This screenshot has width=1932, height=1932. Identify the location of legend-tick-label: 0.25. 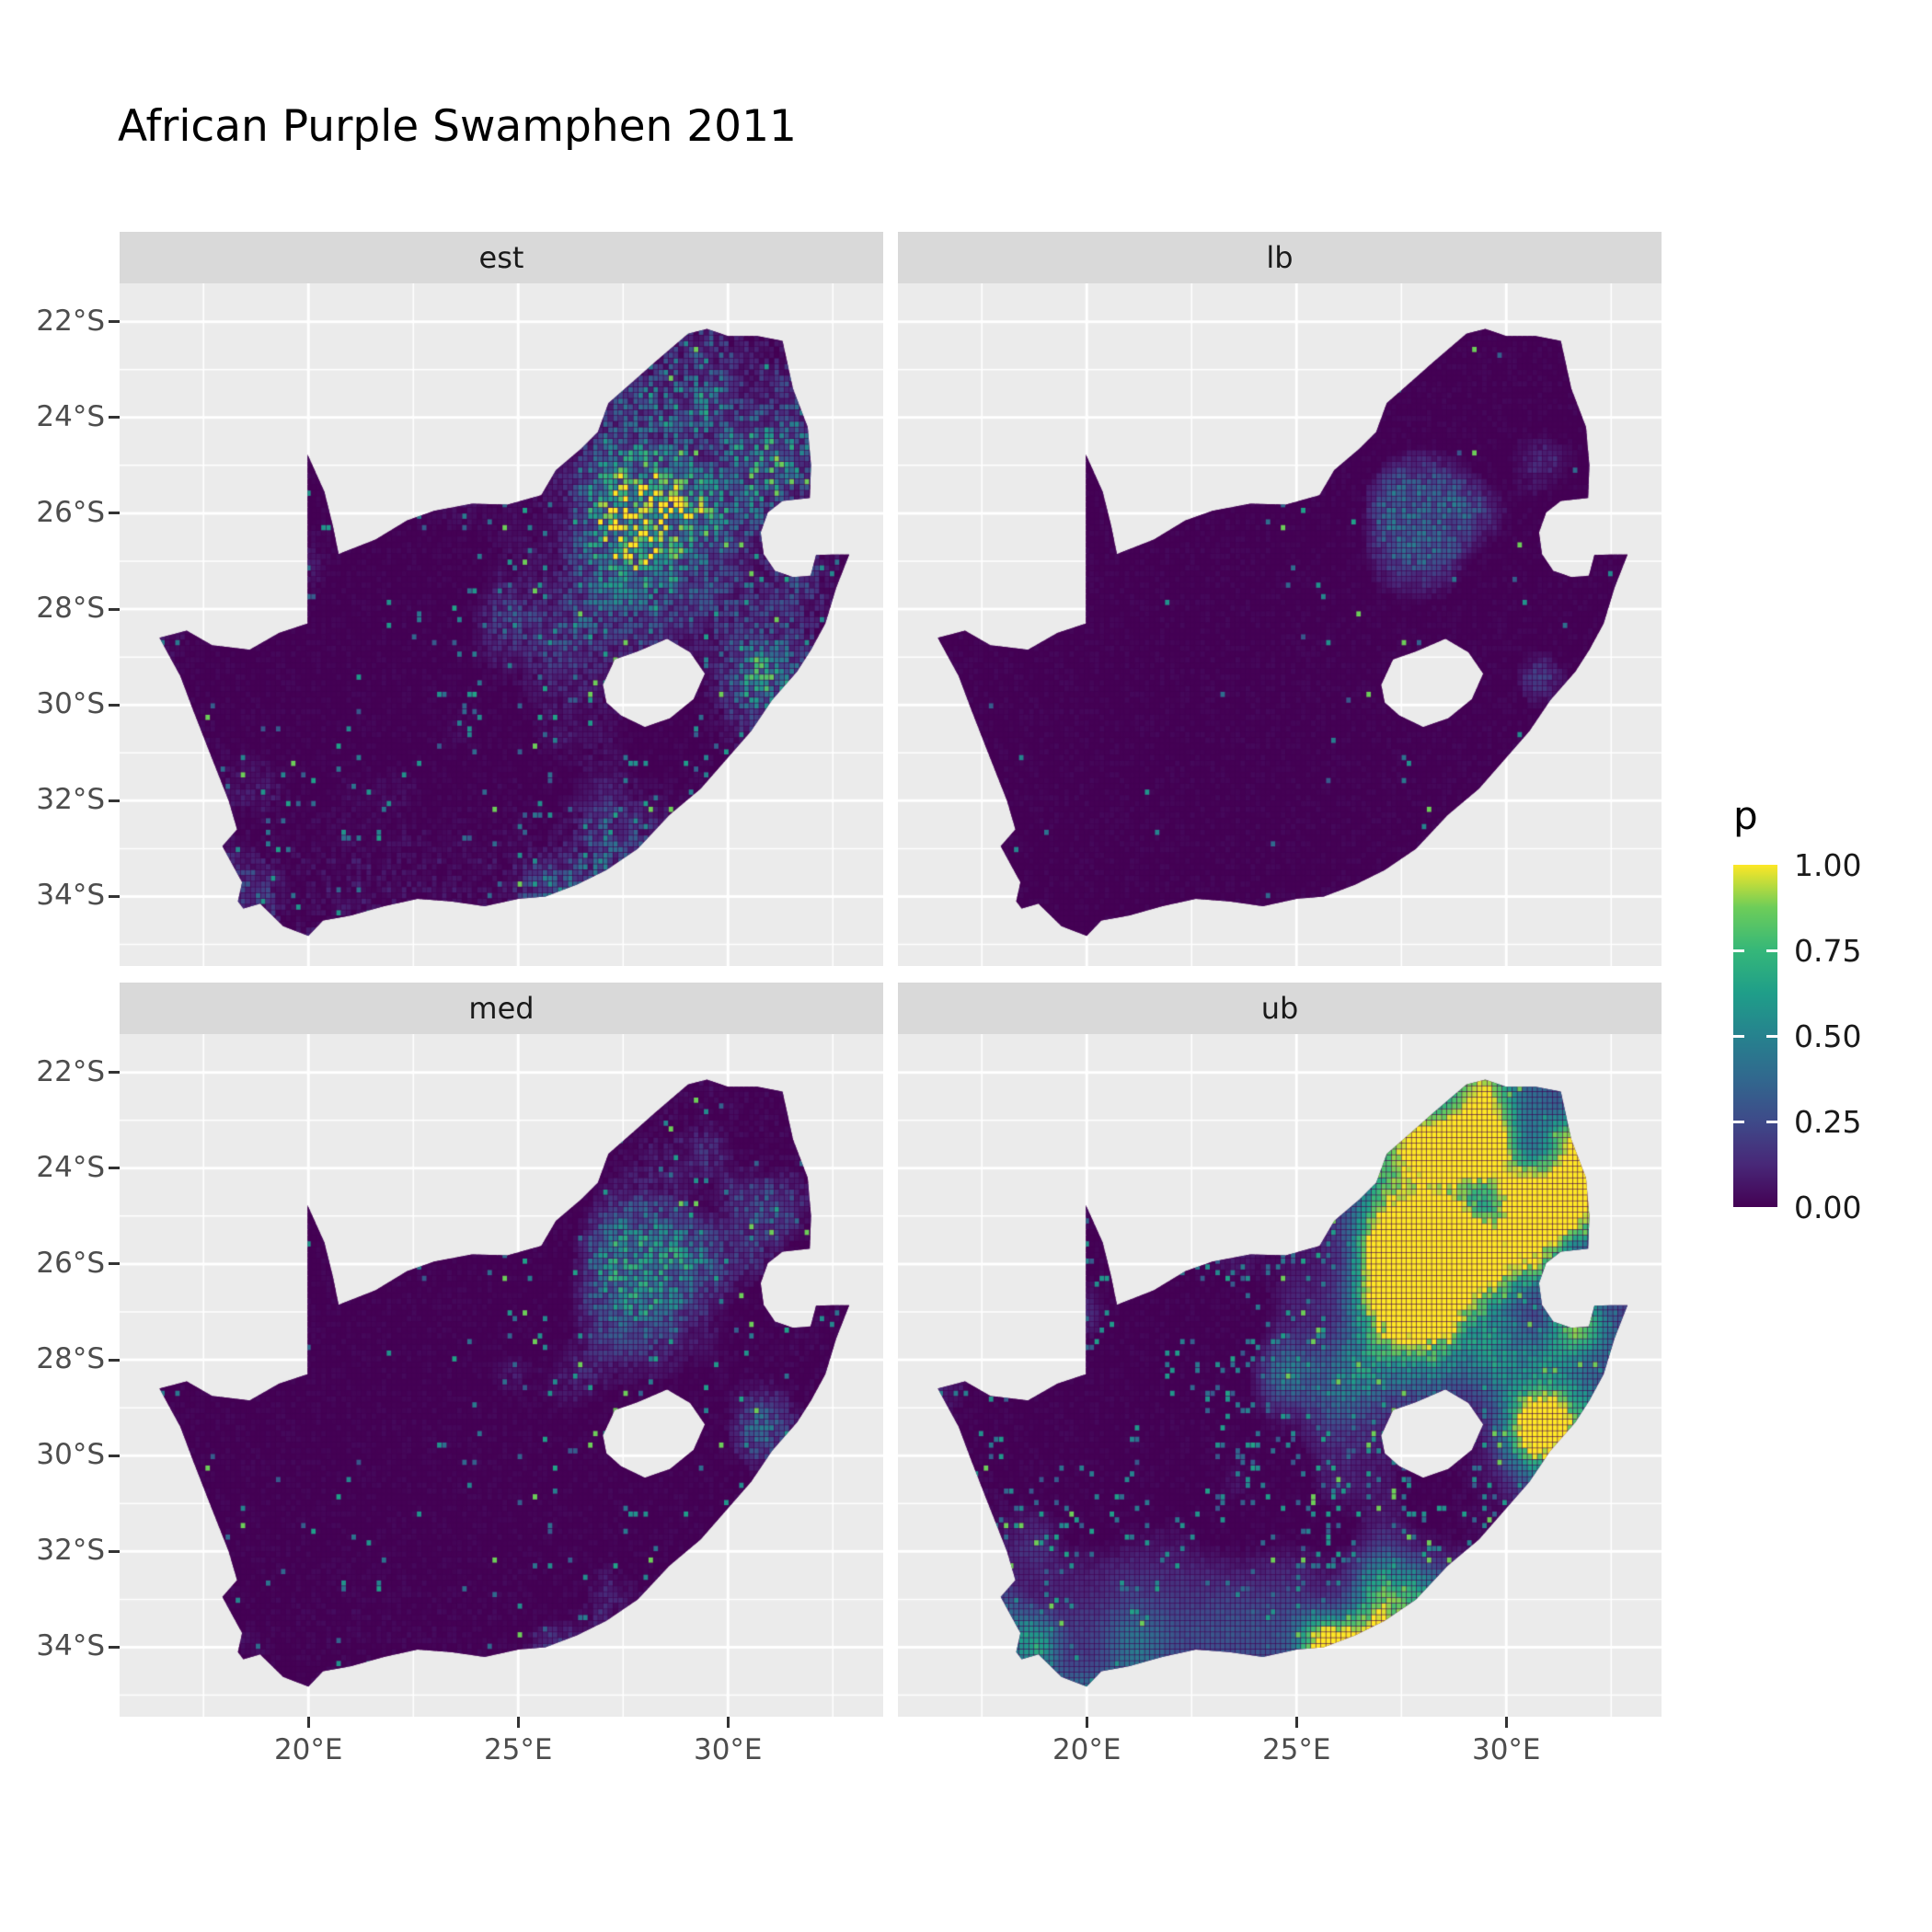
(1828, 1122).